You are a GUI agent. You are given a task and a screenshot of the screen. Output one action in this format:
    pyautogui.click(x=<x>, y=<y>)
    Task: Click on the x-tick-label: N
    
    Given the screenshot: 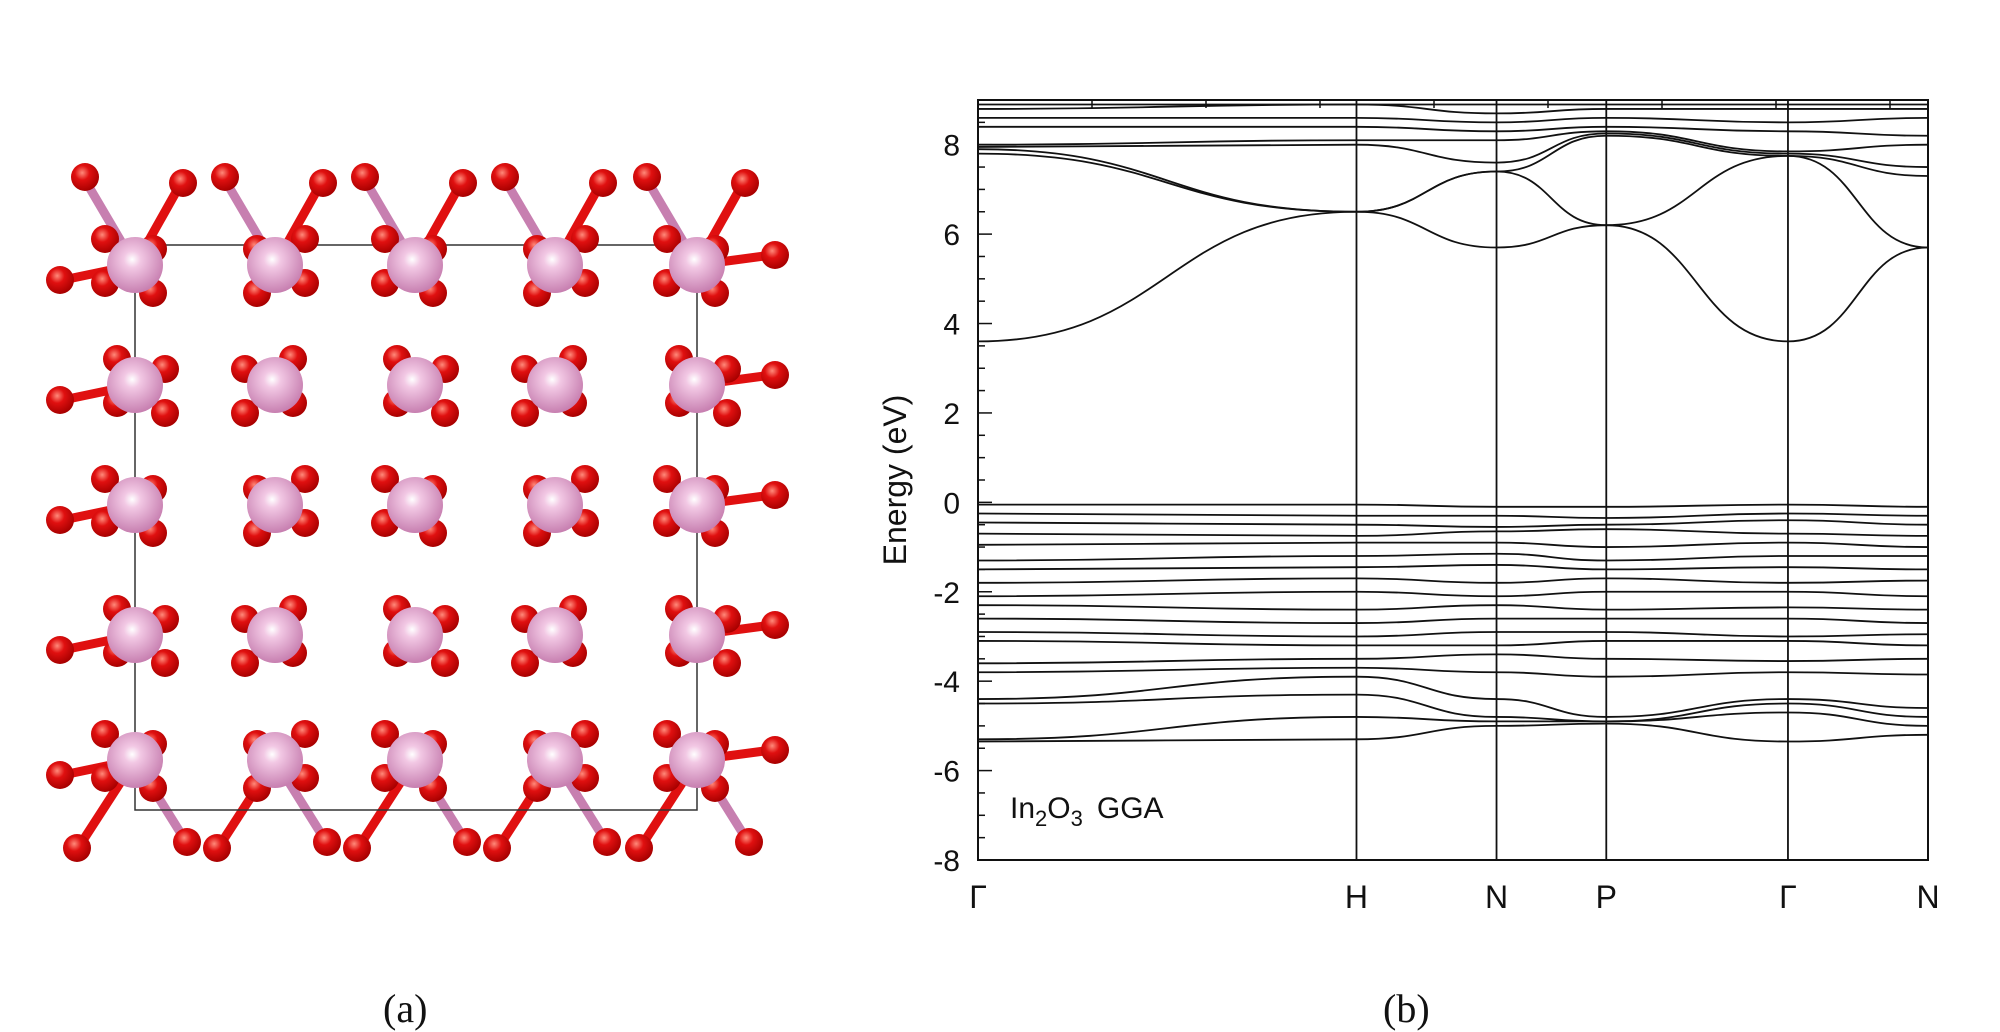 What is the action you would take?
    pyautogui.click(x=1927, y=897)
    